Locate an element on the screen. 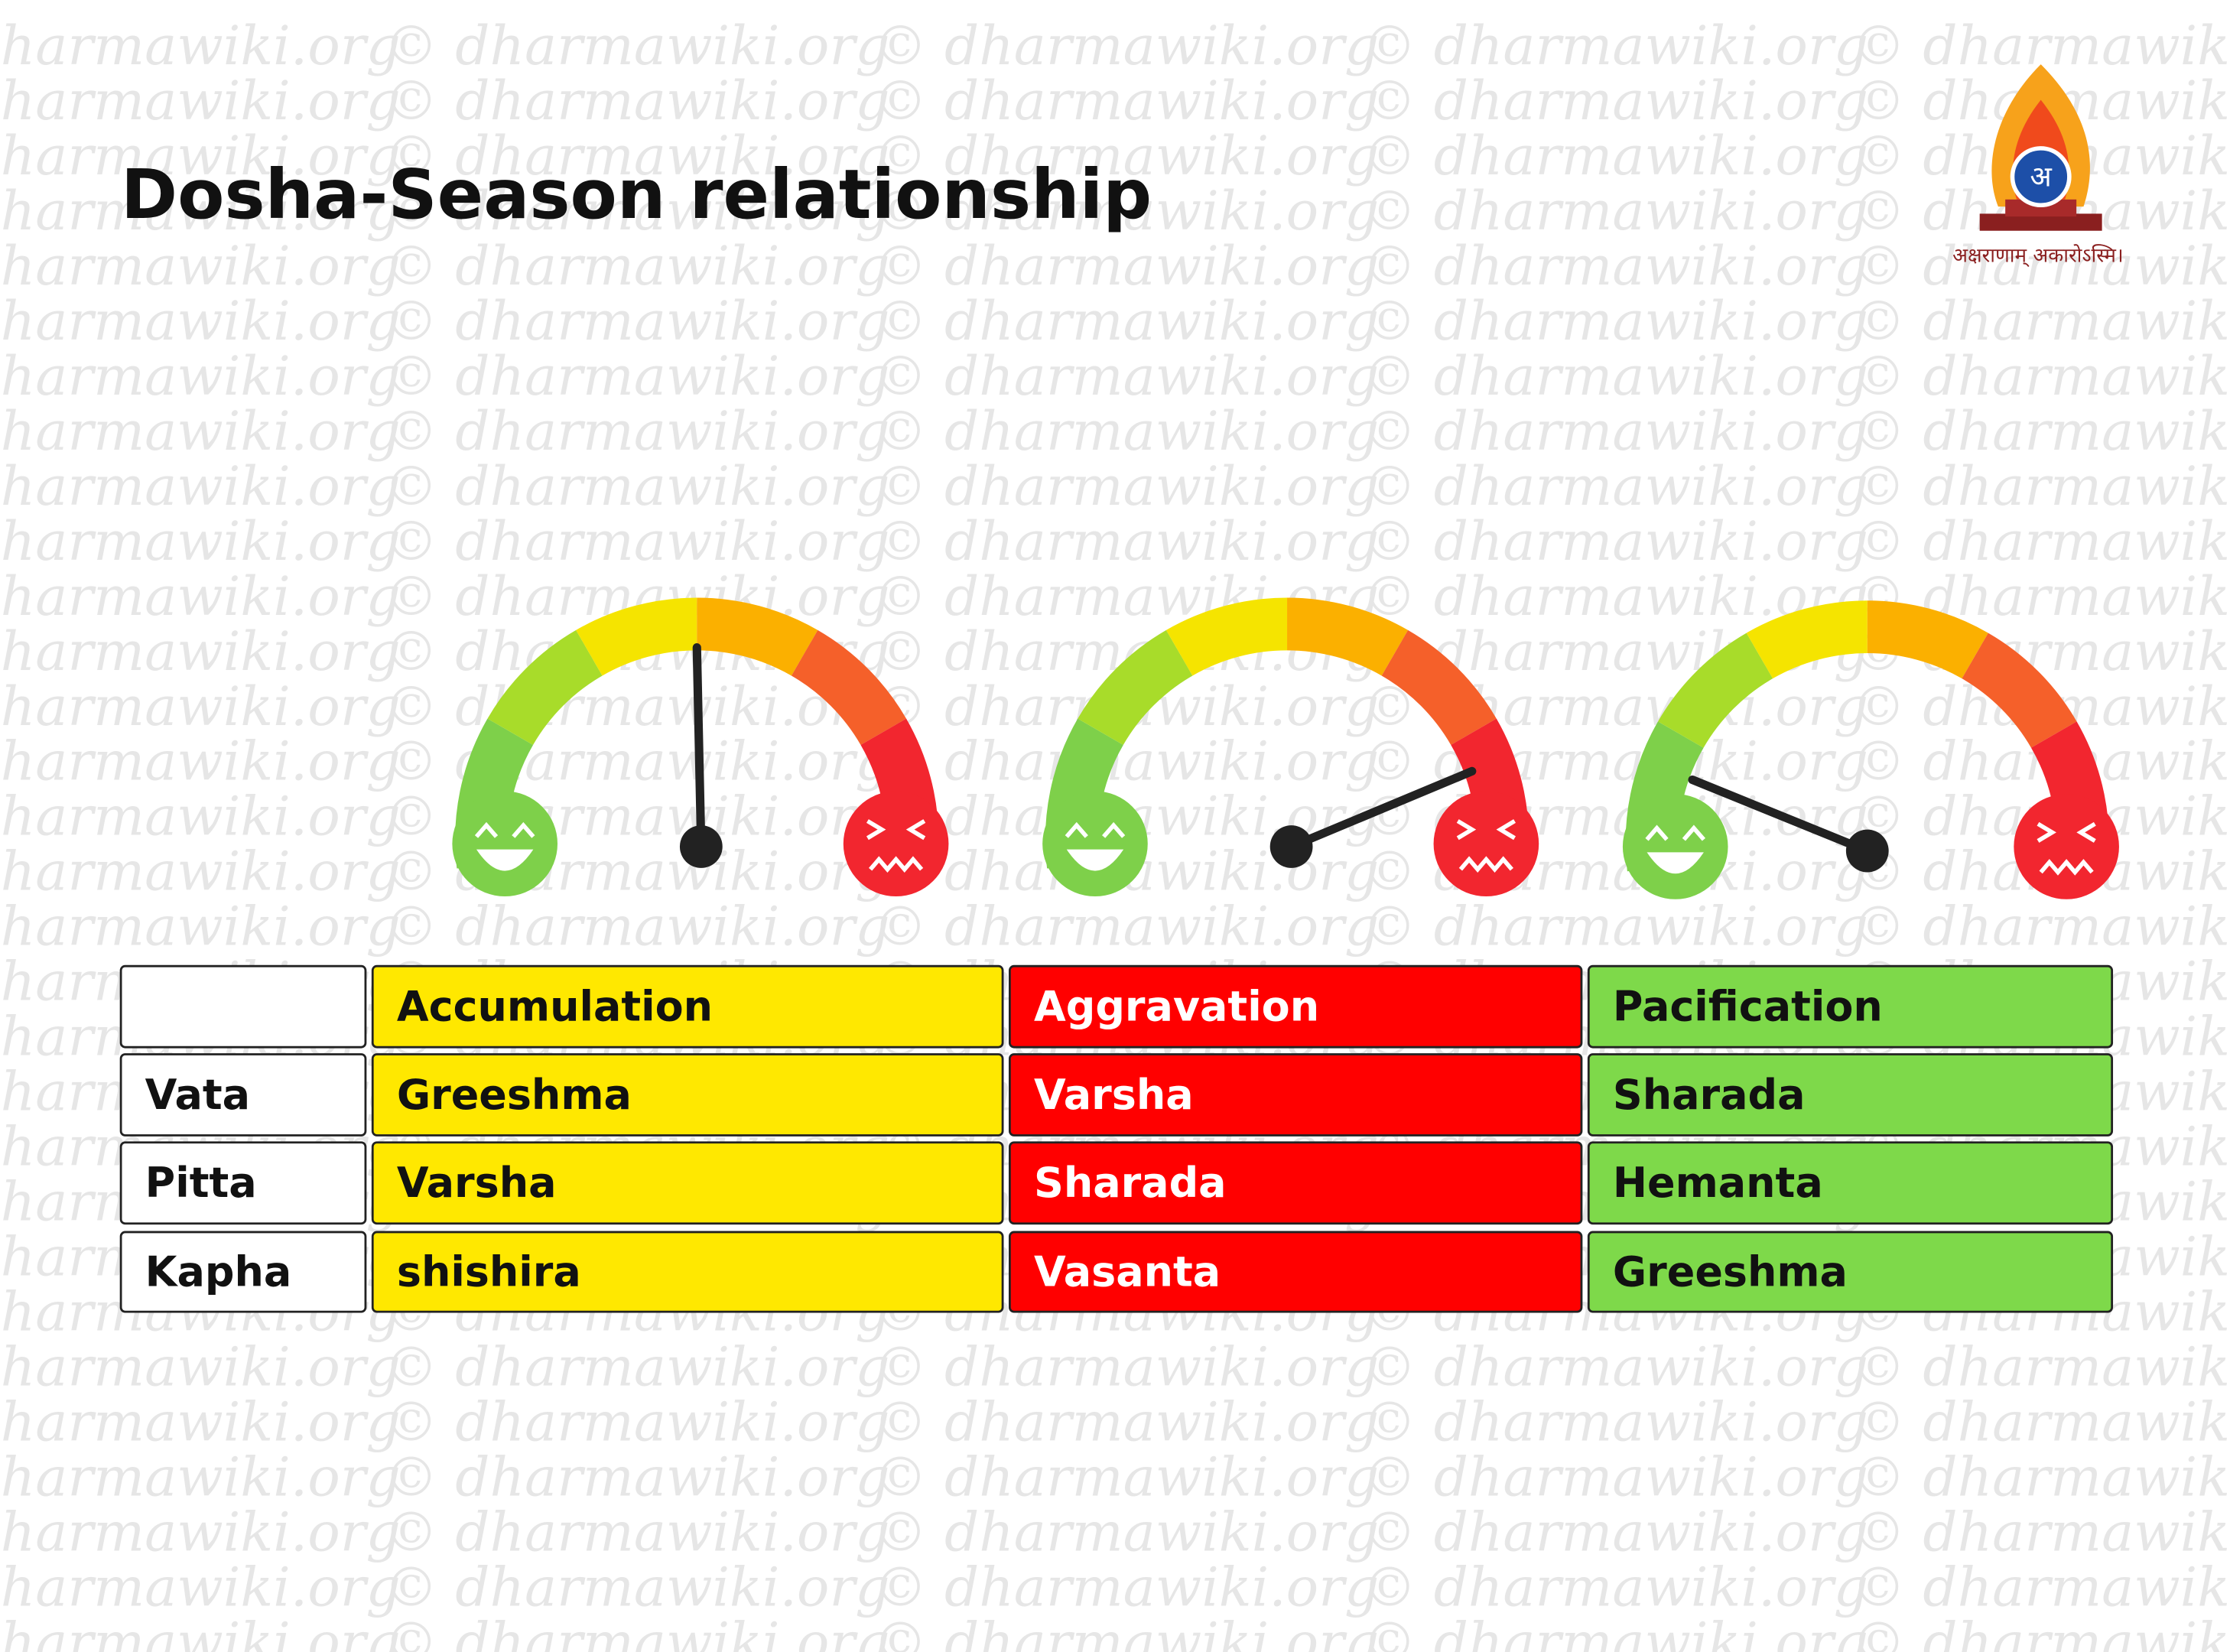 This screenshot has height=1652, width=2230. cell-text: Vata is located at coordinates (197, 1095).